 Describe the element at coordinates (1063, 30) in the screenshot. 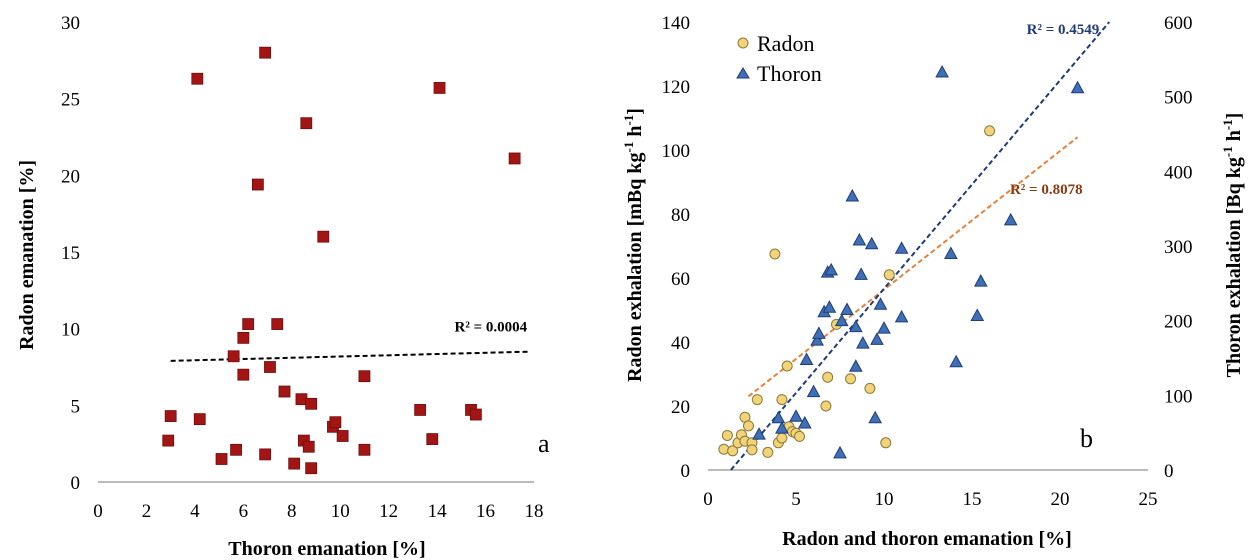

I see `panel-b-thoron-r2-label: R² = 0.4549` at that location.